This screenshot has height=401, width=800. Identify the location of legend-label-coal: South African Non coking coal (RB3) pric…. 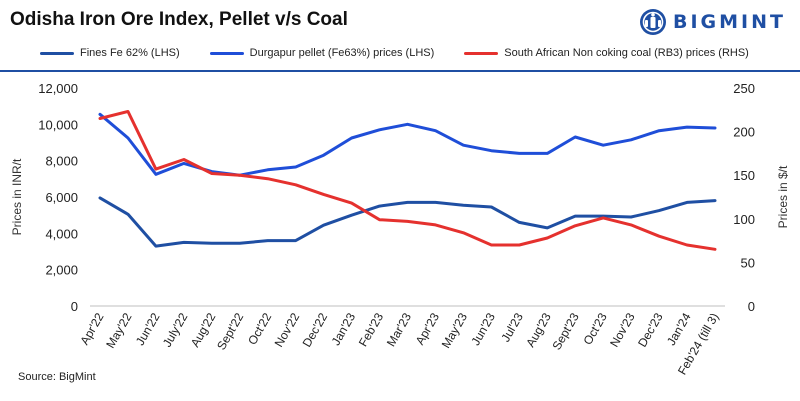
(626, 53).